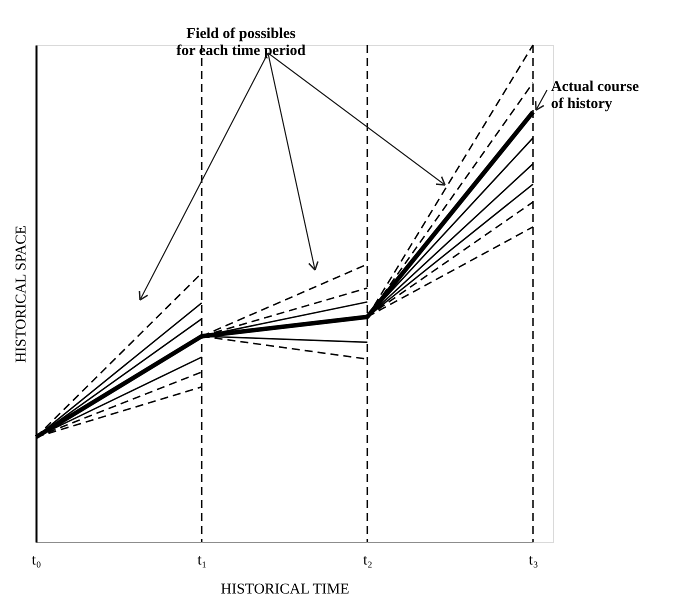 The width and height of the screenshot is (679, 607). I want to click on y-axis-title: HISTORICAL SPACE, so click(22, 294).